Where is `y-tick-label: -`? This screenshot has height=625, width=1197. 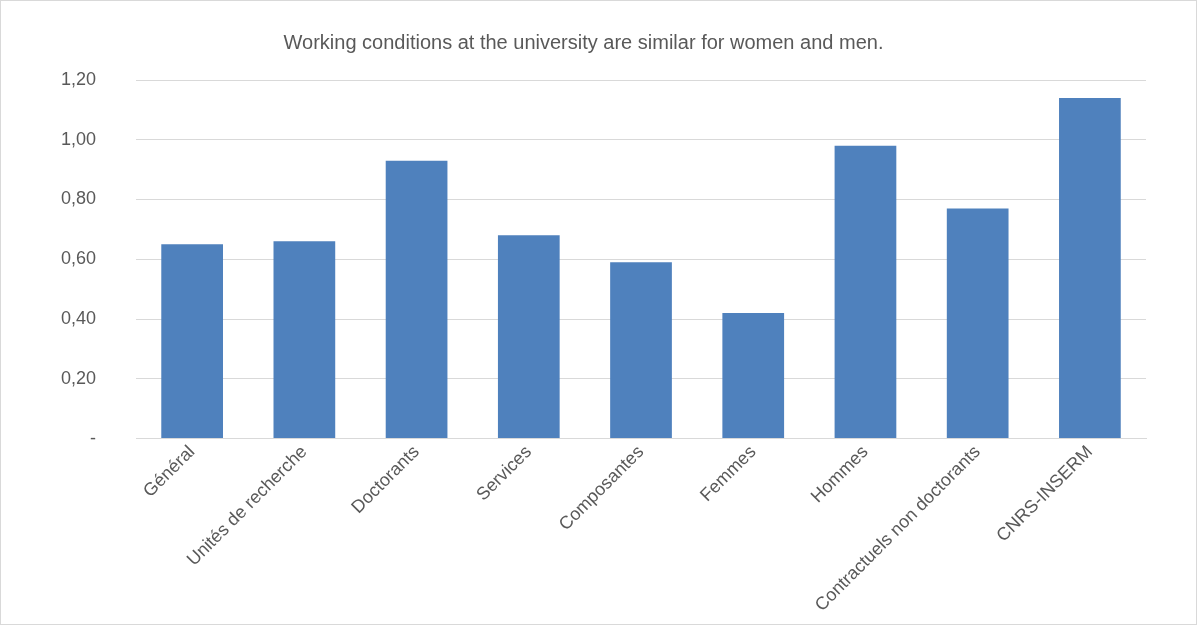 y-tick-label: - is located at coordinates (93, 437).